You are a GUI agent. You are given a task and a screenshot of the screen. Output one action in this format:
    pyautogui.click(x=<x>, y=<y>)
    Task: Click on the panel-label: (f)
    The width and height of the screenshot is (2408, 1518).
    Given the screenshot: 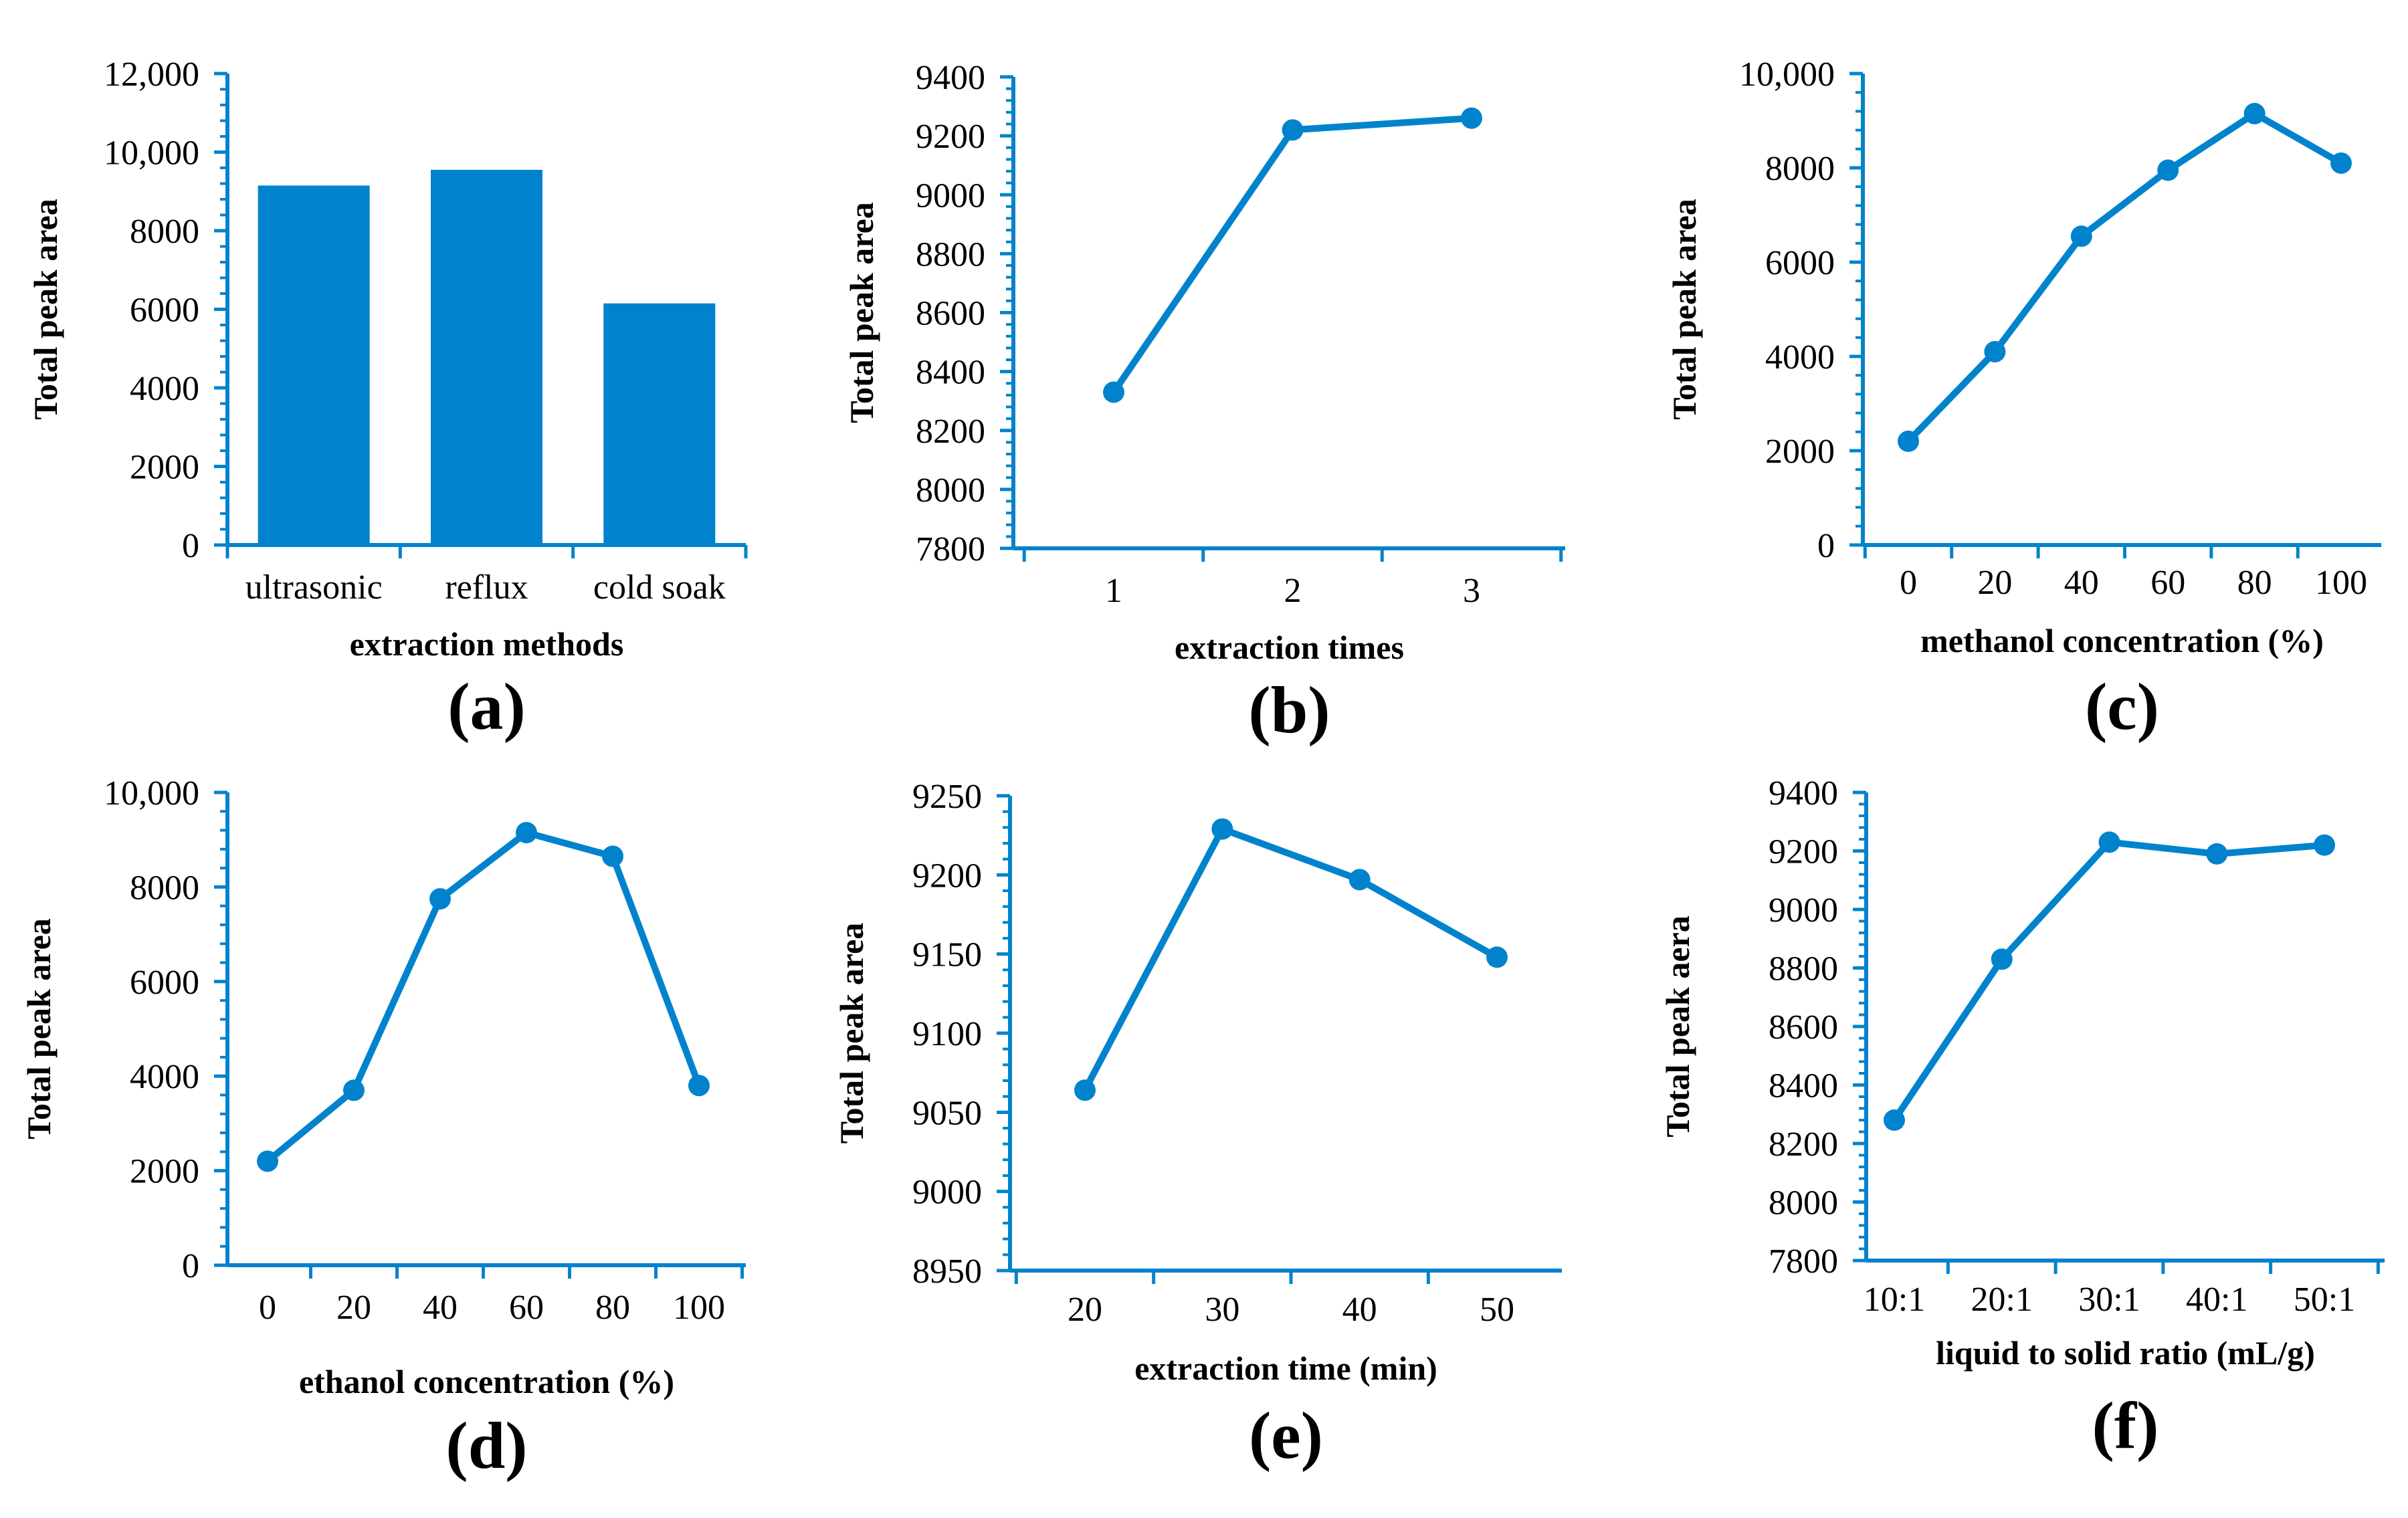 What is the action you would take?
    pyautogui.click(x=2125, y=1425)
    